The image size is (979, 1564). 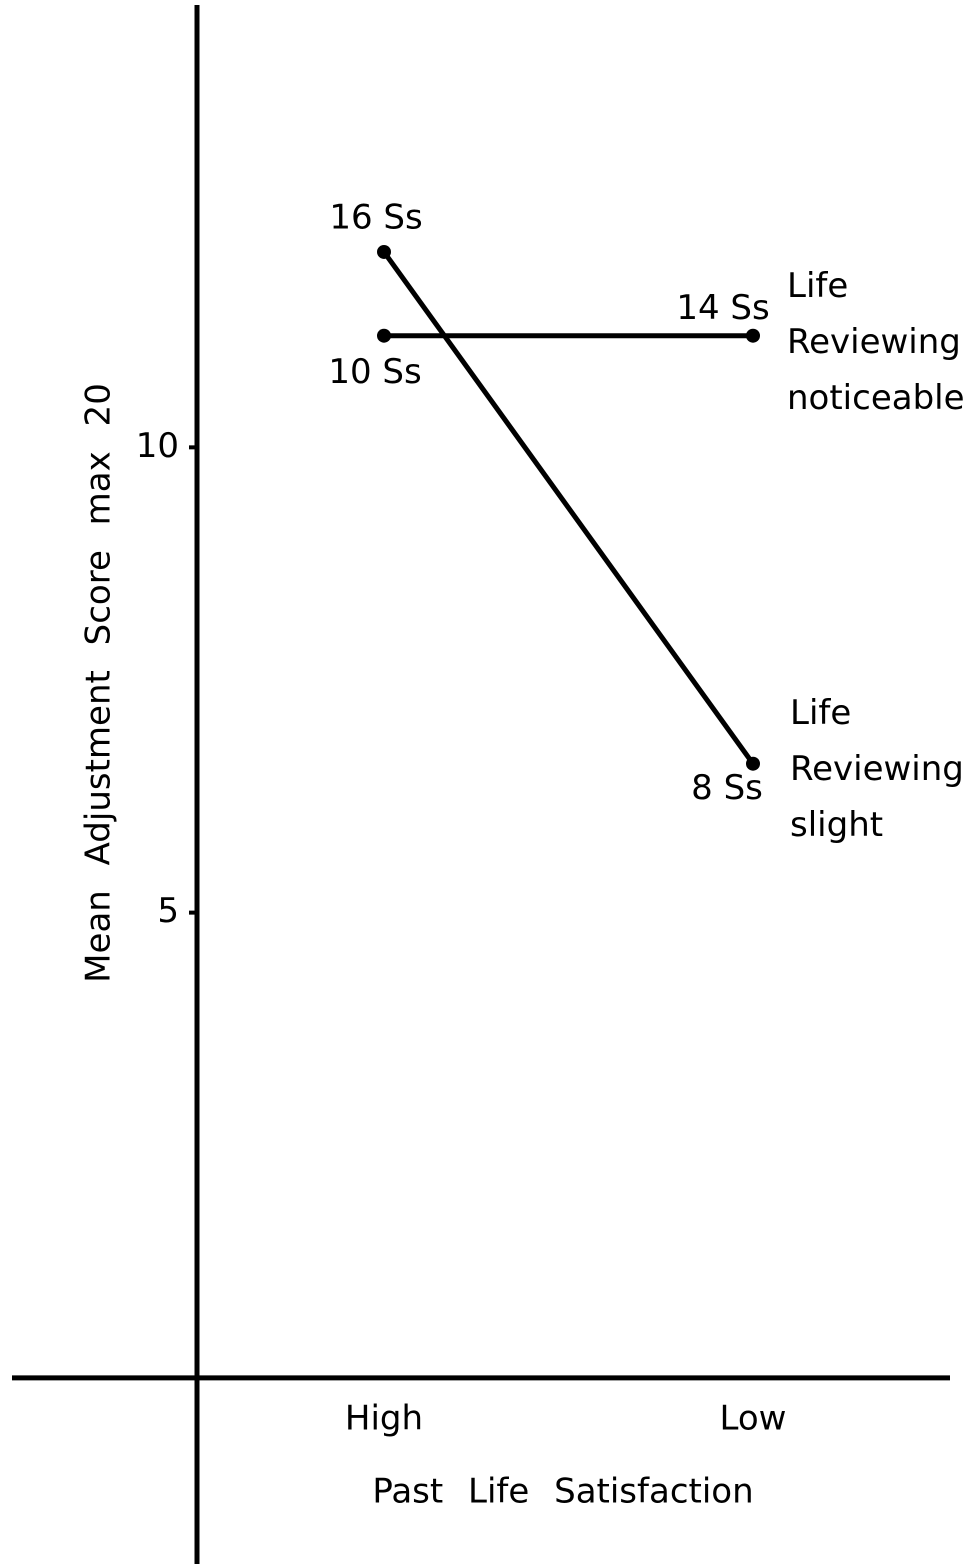 I want to click on y-axis-label: Mean Adjustment Score max 20, so click(x=99, y=683).